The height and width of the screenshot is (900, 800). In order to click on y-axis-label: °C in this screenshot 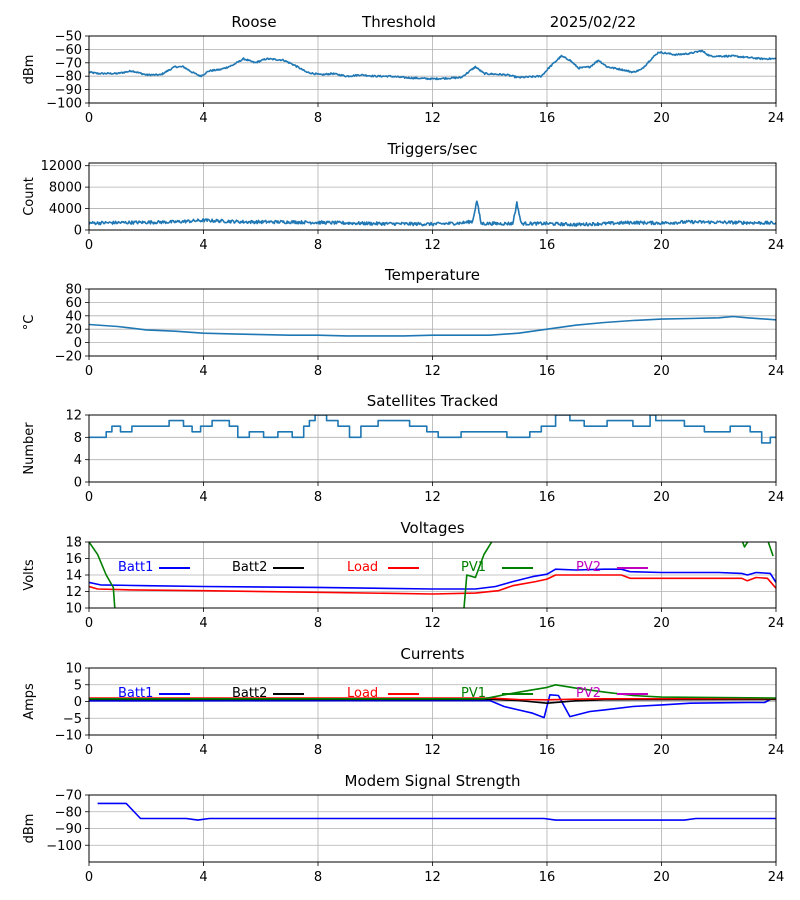, I will do `click(29, 323)`.